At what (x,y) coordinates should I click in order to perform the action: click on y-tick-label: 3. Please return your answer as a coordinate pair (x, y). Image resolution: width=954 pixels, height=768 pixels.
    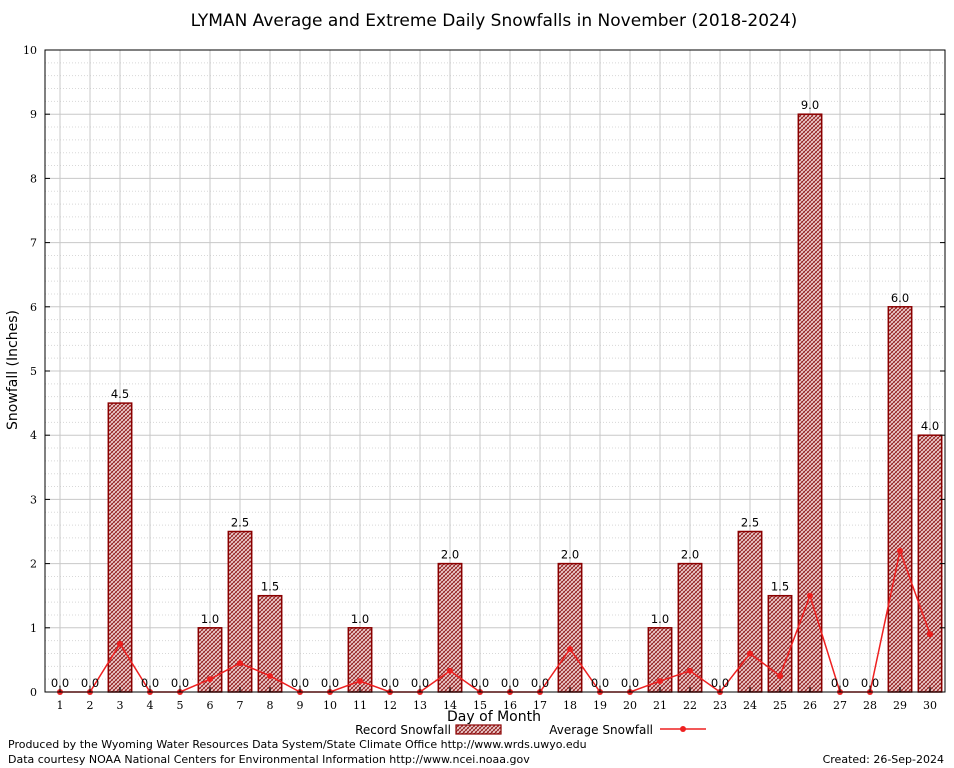
    Looking at the image, I should click on (33, 499).